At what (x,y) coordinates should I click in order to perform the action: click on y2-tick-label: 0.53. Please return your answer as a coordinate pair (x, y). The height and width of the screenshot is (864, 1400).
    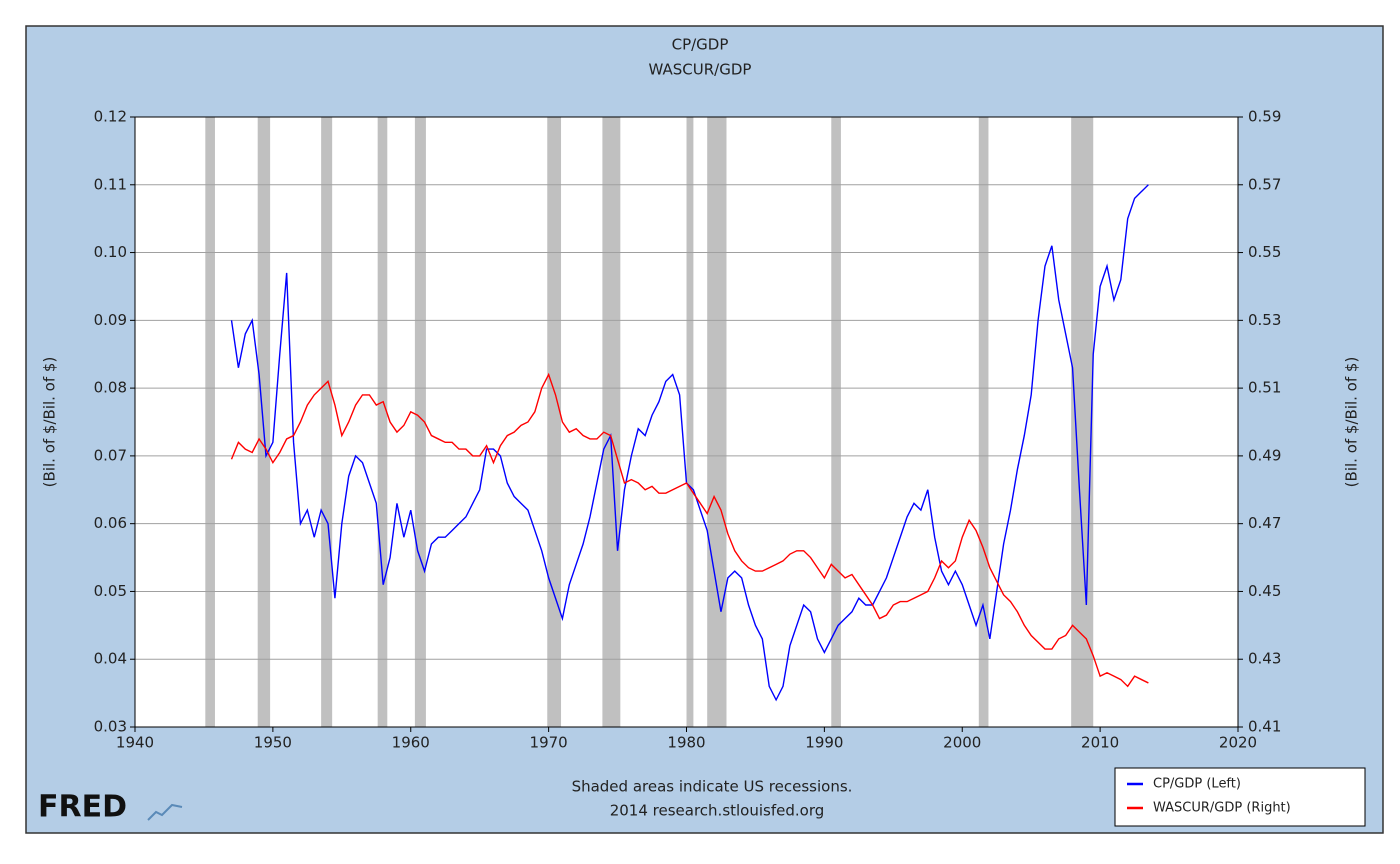
    Looking at the image, I should click on (1264, 320).